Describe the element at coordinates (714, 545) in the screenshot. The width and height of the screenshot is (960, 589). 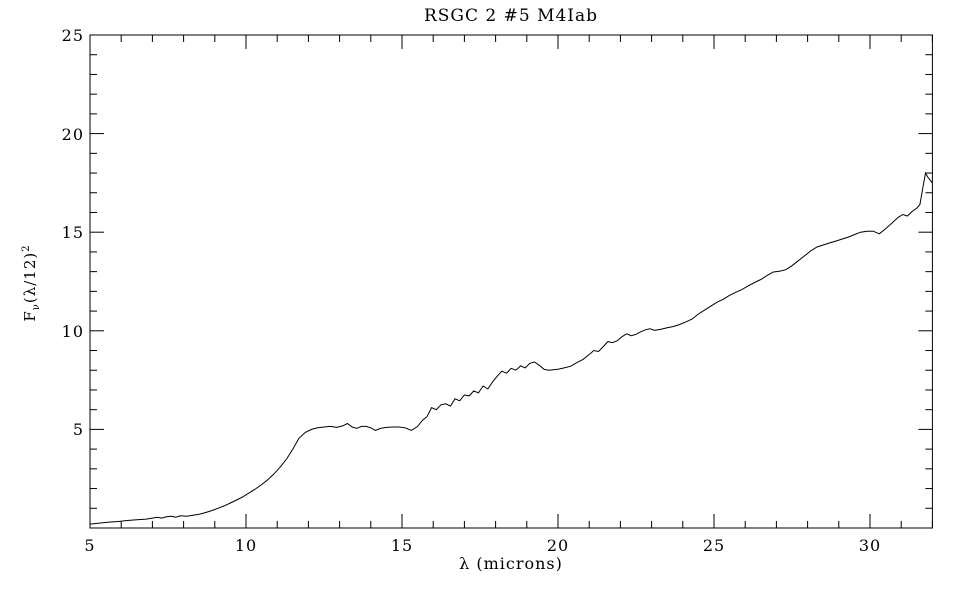
I see `x-tick-label: 25` at that location.